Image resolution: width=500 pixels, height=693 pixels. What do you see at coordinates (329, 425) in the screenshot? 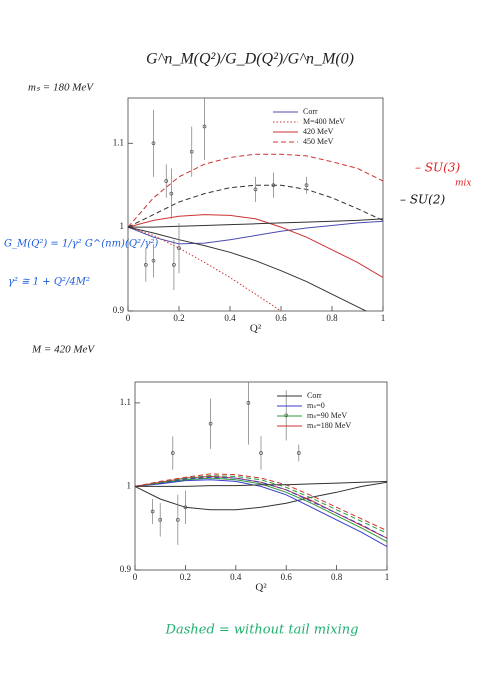
I see `legend-label: mₛ=180 MeV` at bounding box center [329, 425].